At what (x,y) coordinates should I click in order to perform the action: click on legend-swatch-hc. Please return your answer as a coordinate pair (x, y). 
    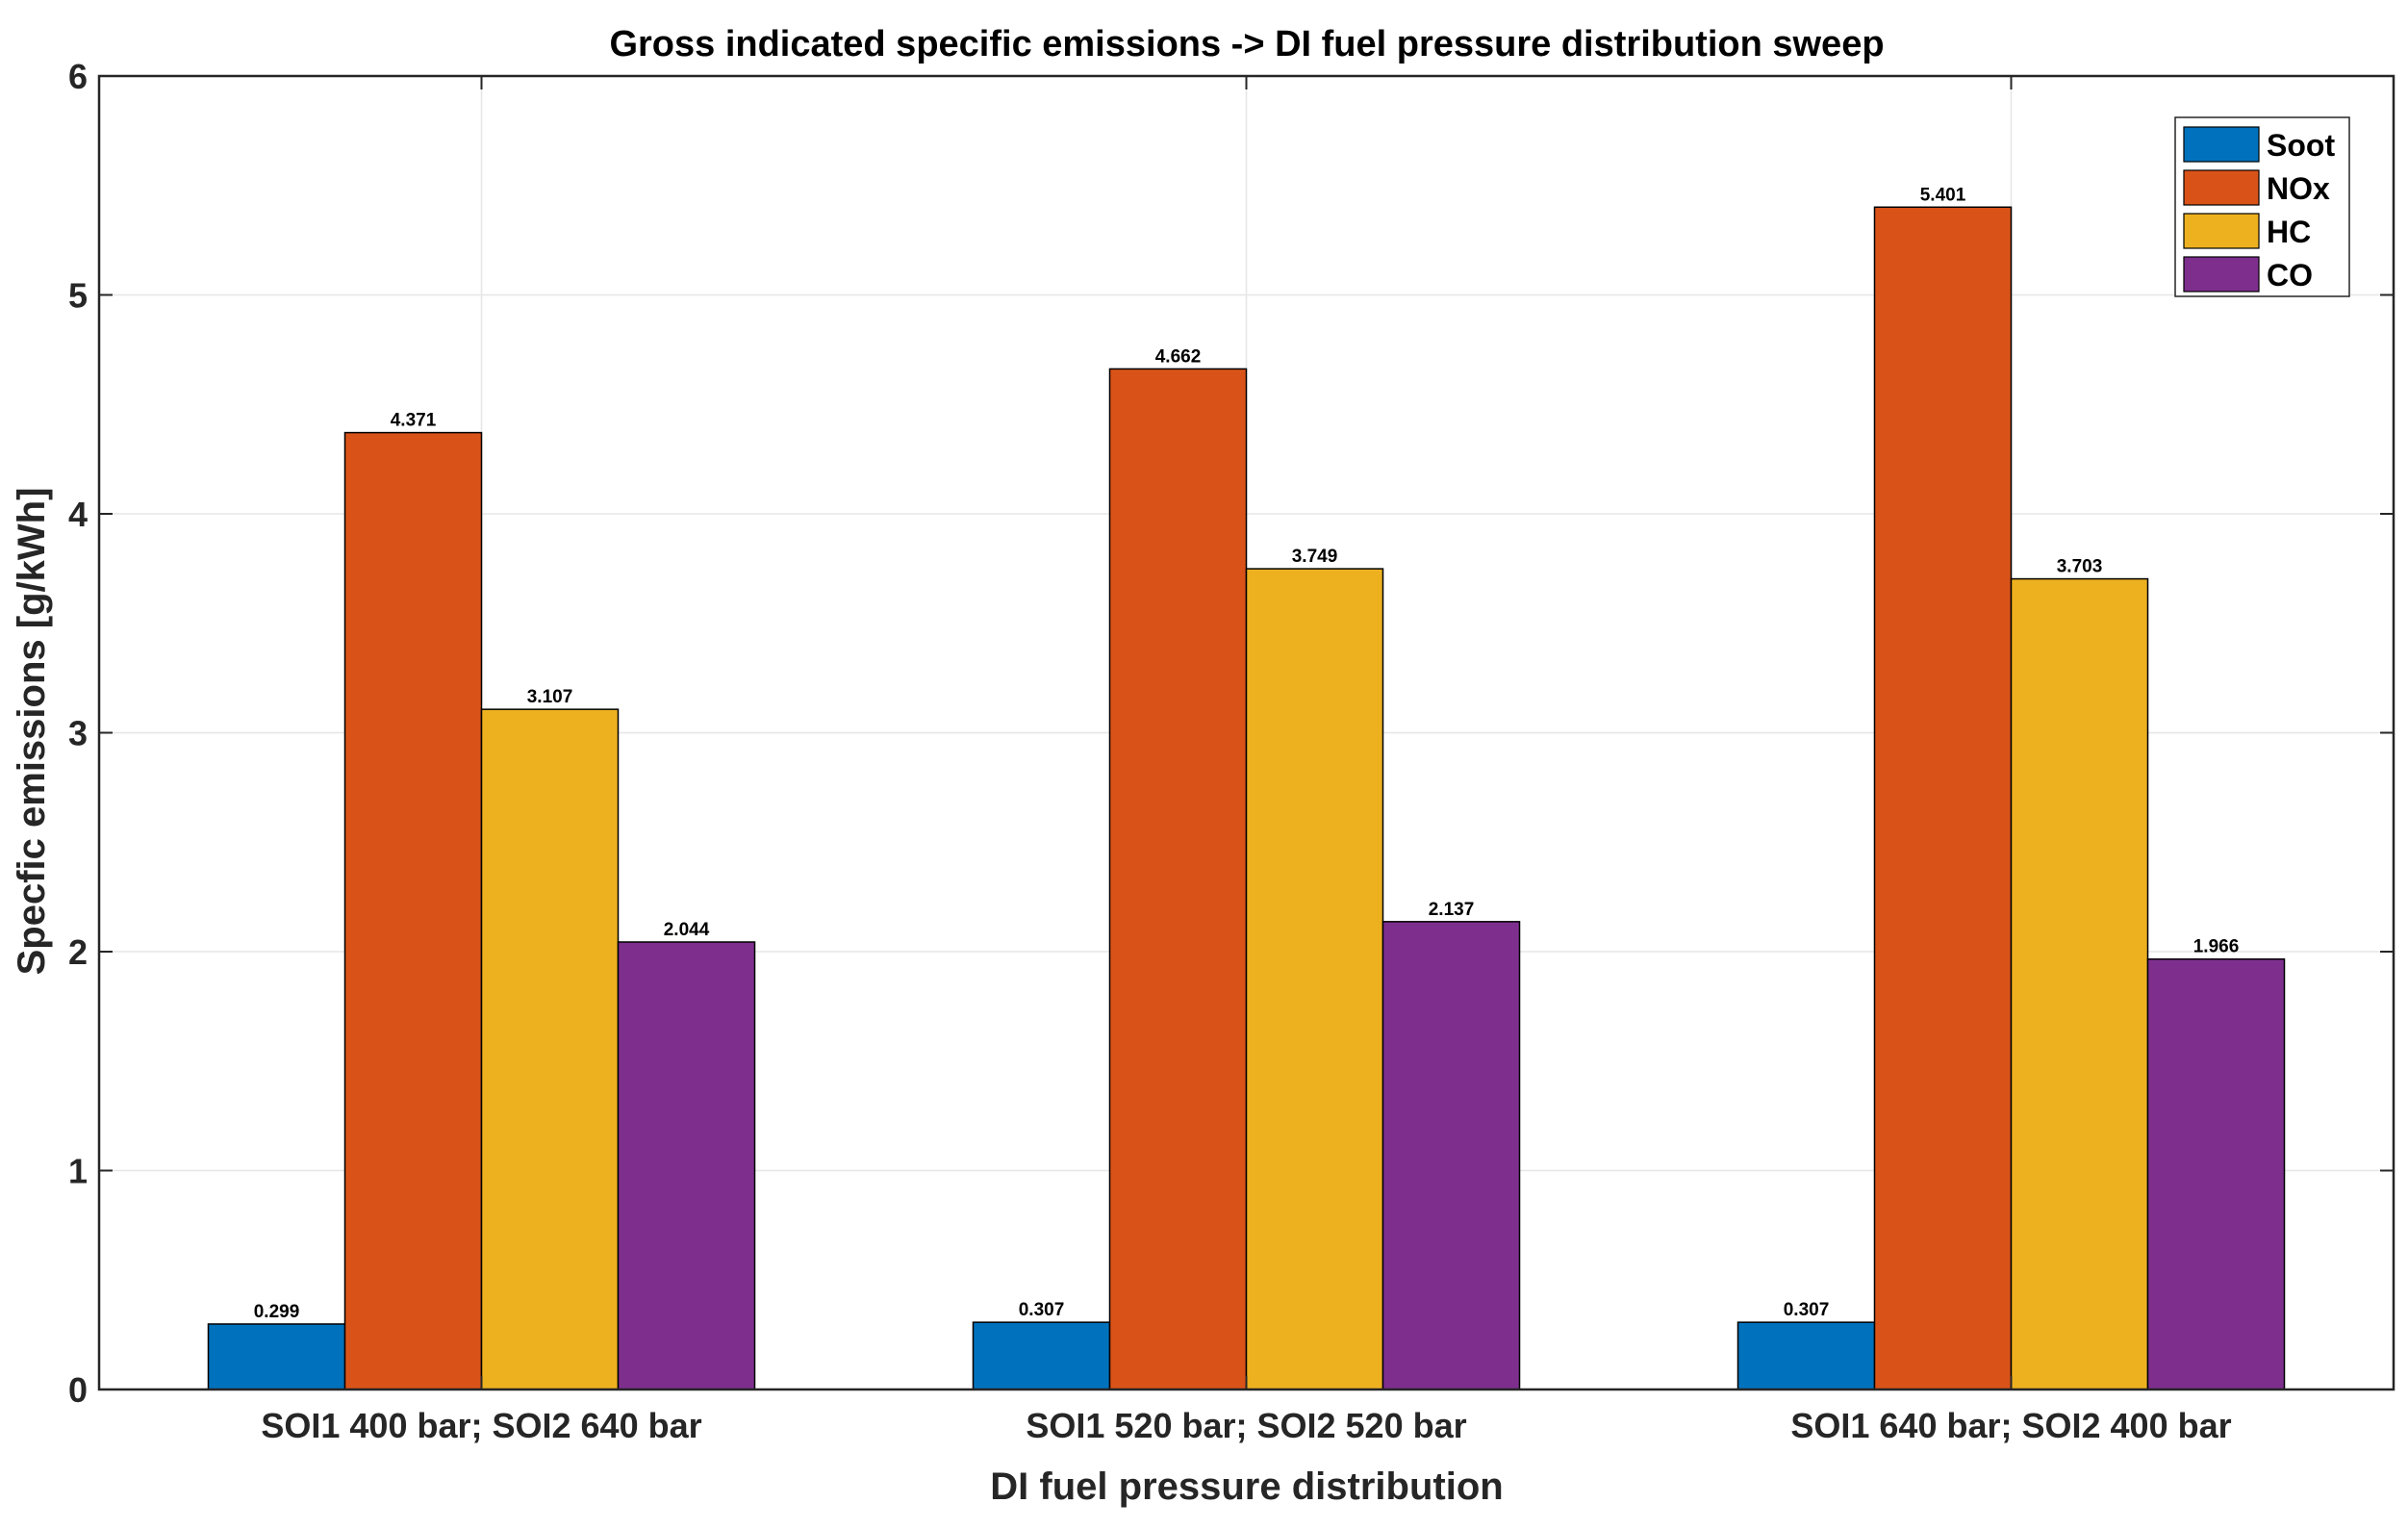
    Looking at the image, I should click on (2221, 231).